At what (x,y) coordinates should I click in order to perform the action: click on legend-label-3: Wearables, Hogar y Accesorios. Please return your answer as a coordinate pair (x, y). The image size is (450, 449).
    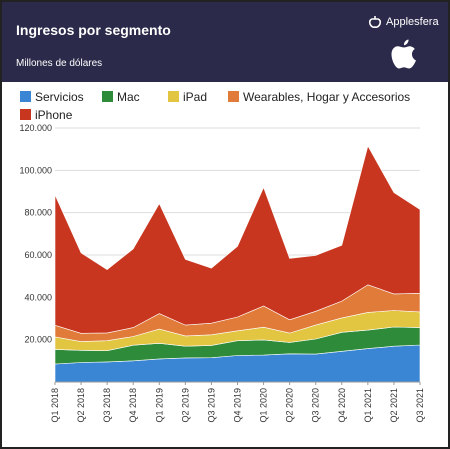
    Looking at the image, I should click on (326, 97).